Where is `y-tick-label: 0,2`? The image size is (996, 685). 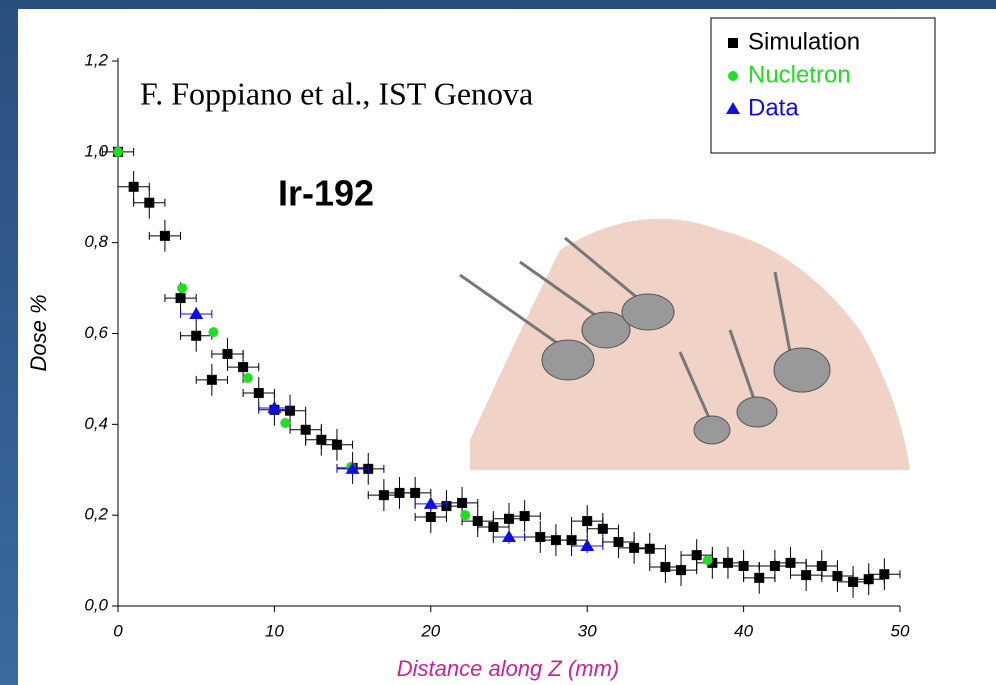 y-tick-label: 0,2 is located at coordinates (96, 514).